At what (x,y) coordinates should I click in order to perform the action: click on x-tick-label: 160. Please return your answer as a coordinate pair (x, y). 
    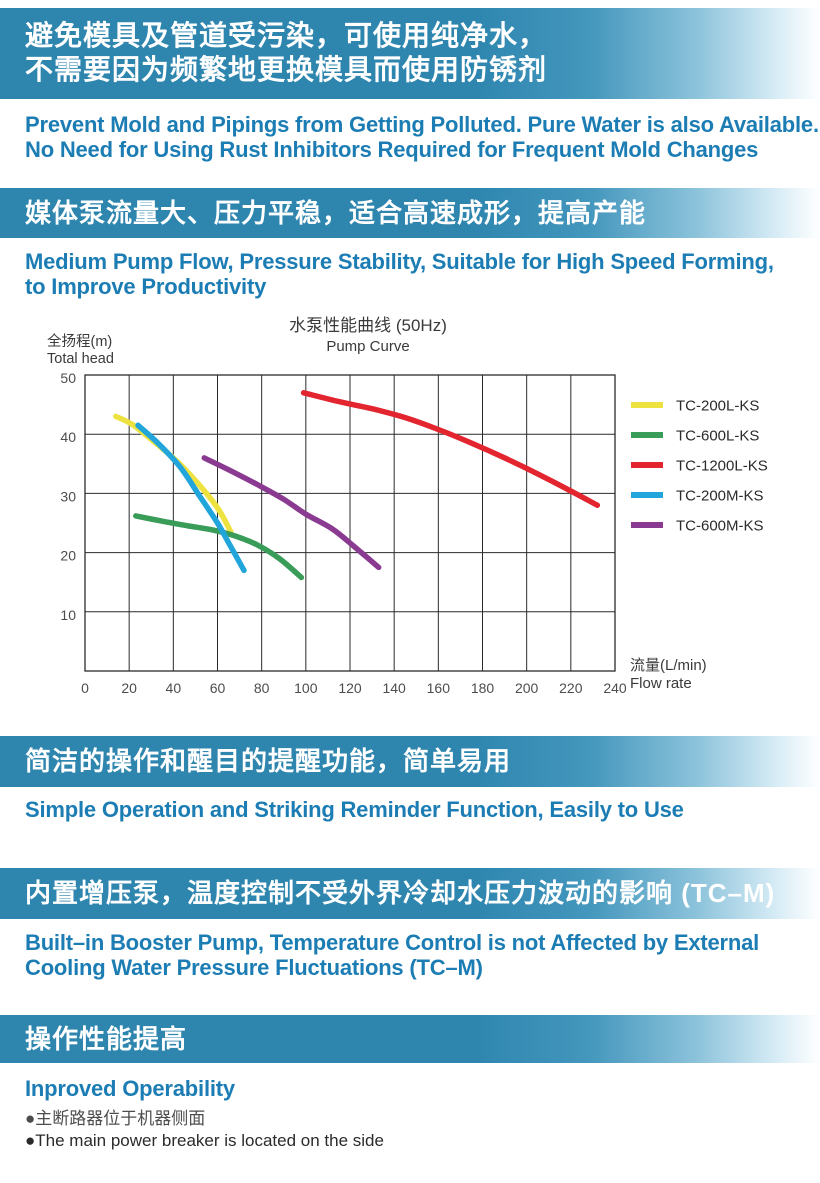
    Looking at the image, I should click on (439, 688).